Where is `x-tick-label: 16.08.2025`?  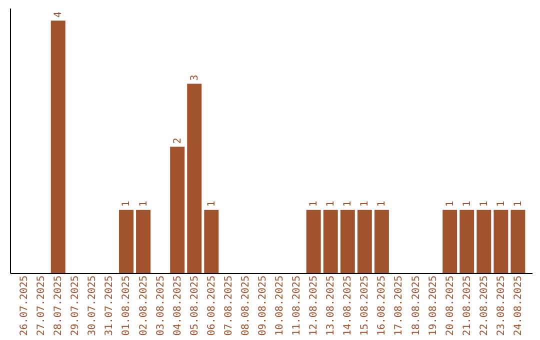 x-tick-label: 16.08.2025 is located at coordinates (382, 306).